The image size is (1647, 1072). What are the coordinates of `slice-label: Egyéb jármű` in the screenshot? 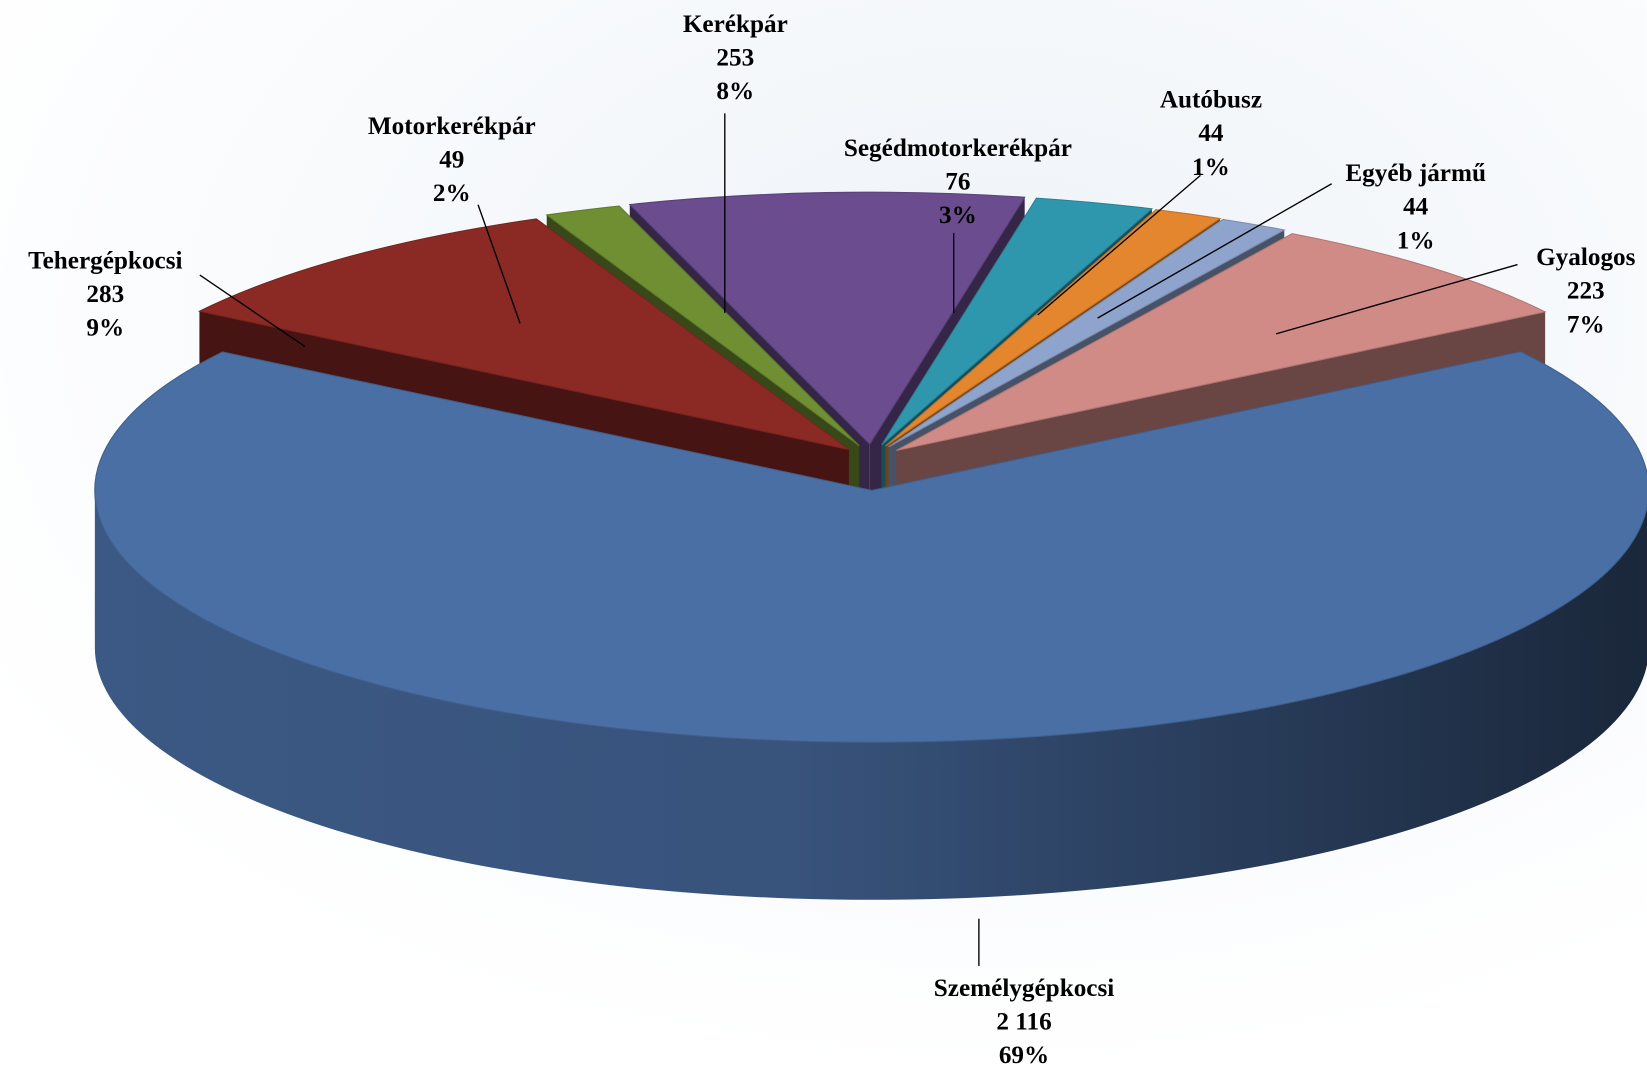 It's located at (1415, 173).